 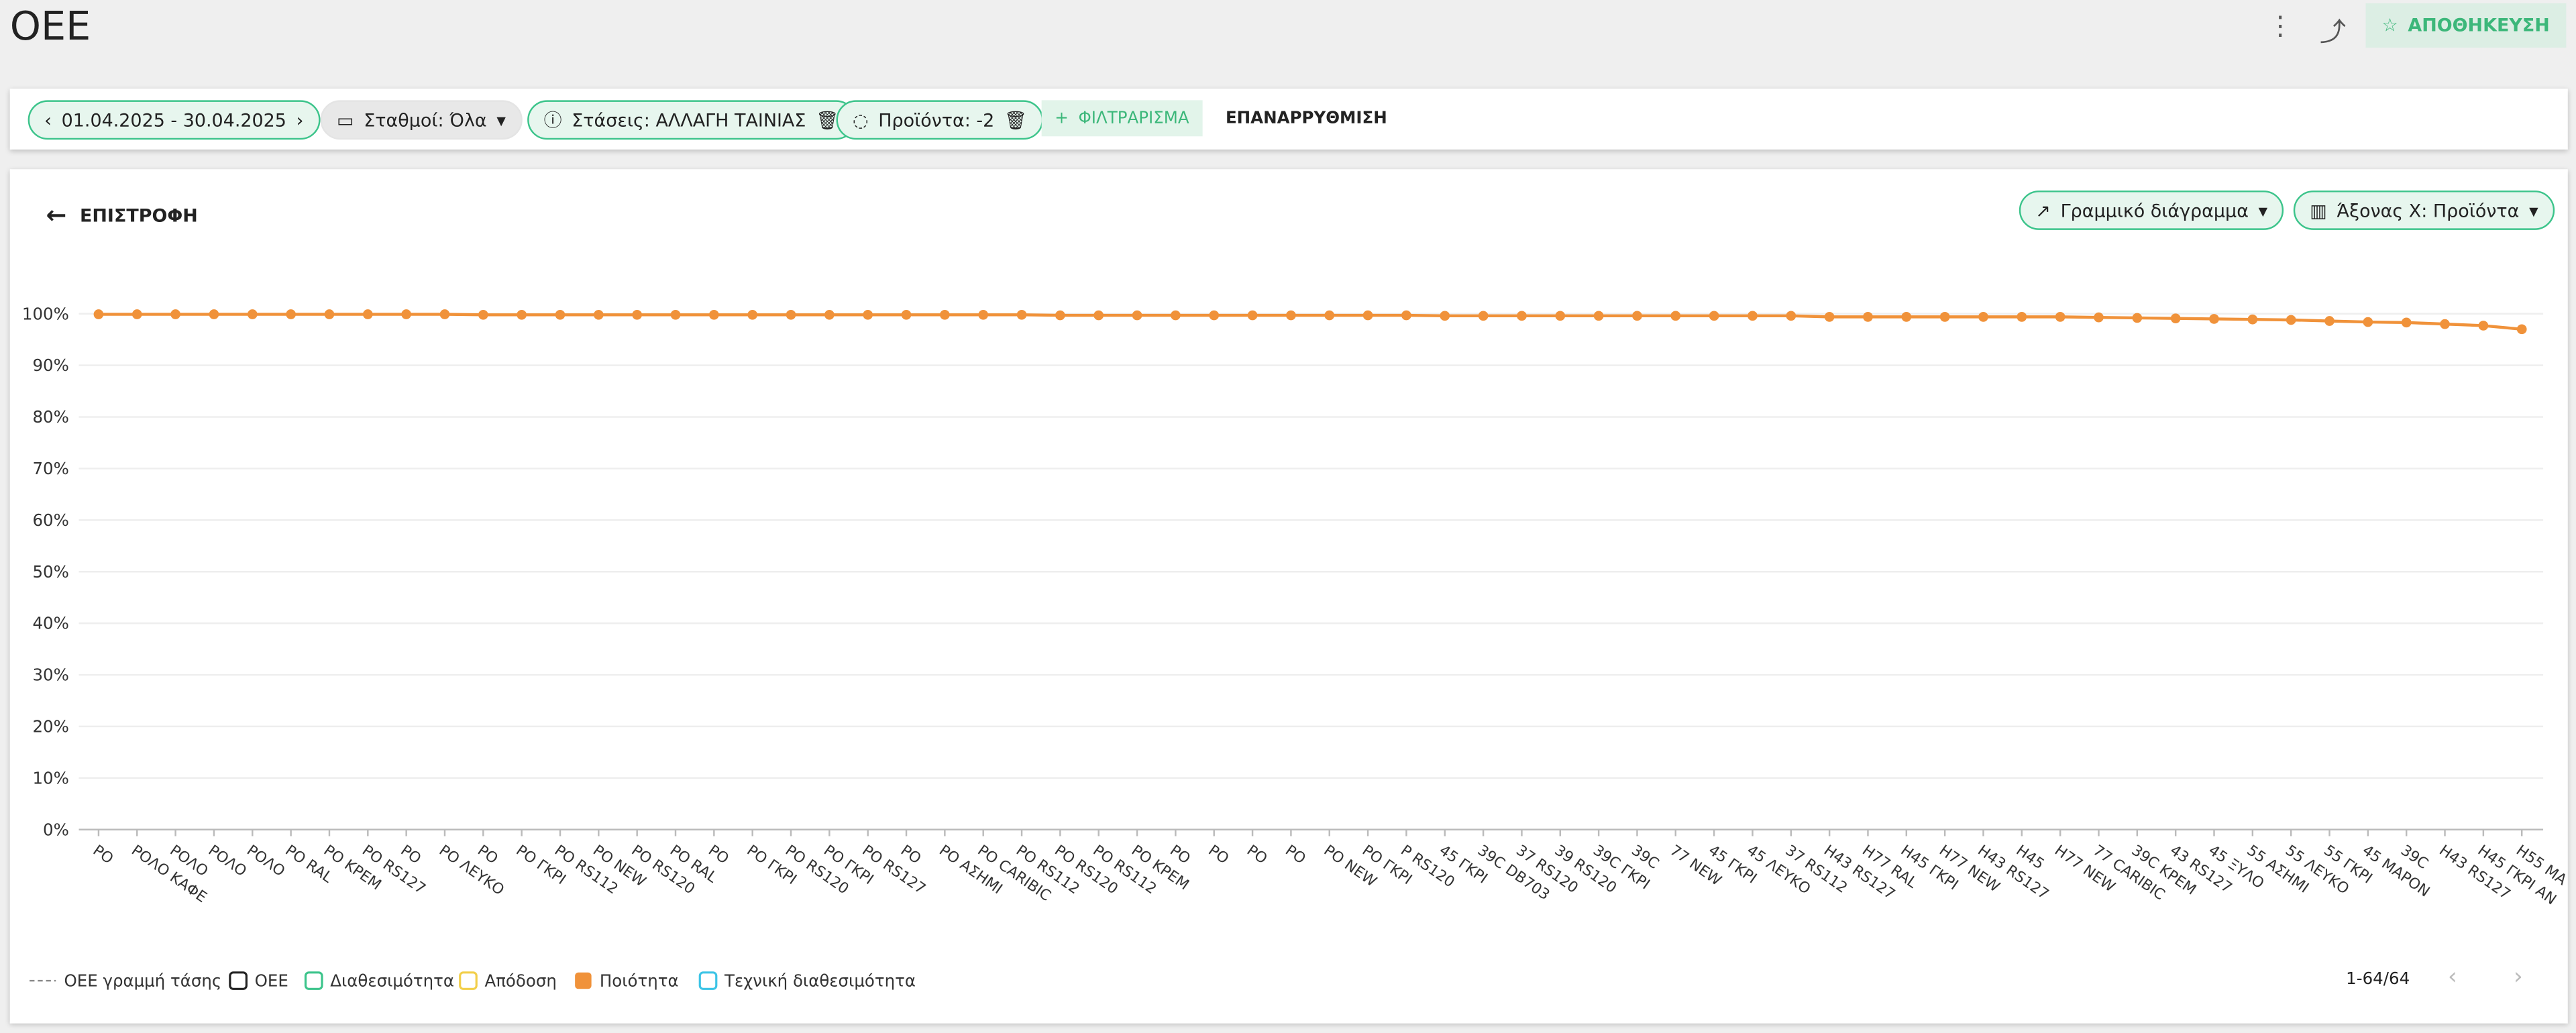 I want to click on pagination: 1-64/64, so click(x=2378, y=980).